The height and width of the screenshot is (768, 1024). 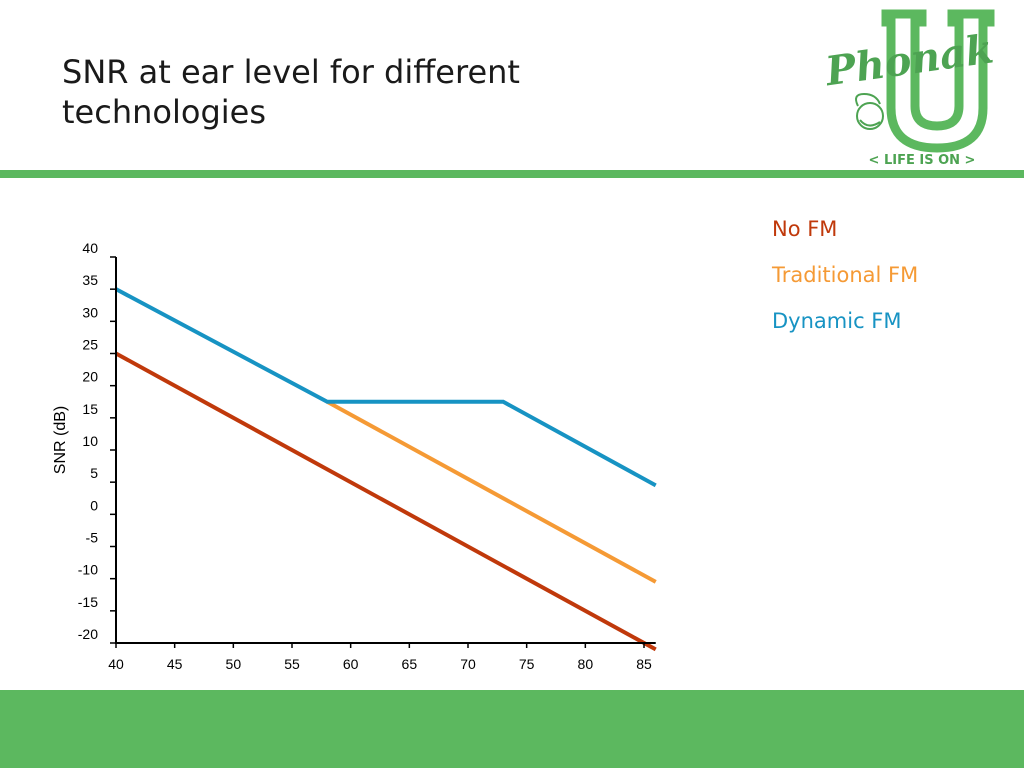 I want to click on x-tick-label: 70, so click(x=468, y=664).